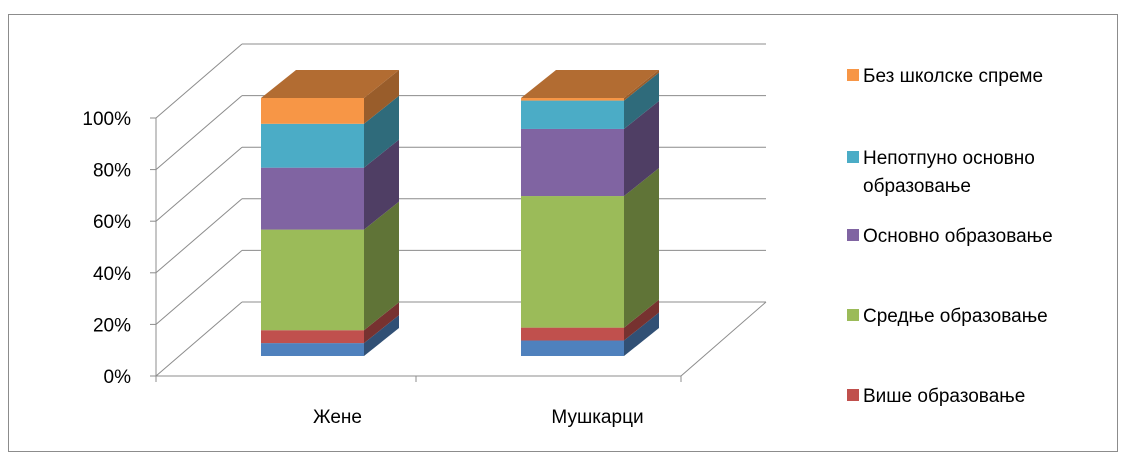 Image resolution: width=1125 pixels, height=458 pixels. What do you see at coordinates (944, 396) in the screenshot?
I see `legend-label: Више образовање` at bounding box center [944, 396].